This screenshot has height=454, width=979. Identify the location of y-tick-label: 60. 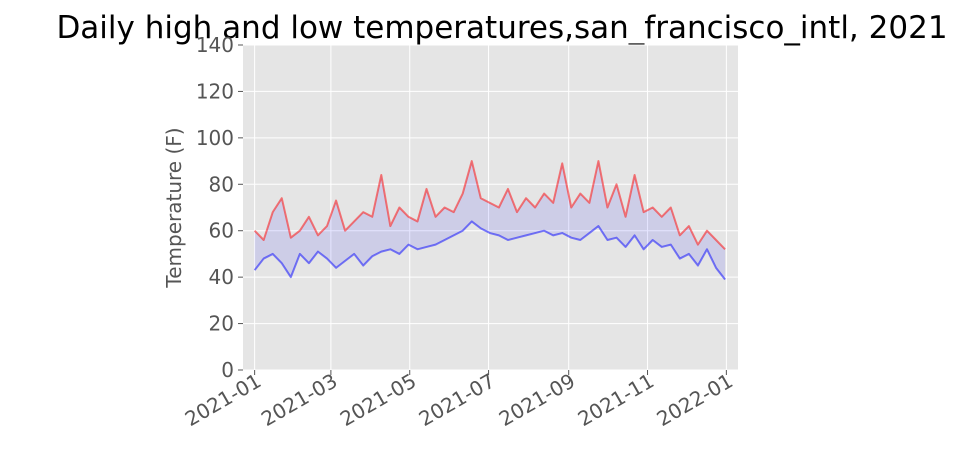
(221, 231).